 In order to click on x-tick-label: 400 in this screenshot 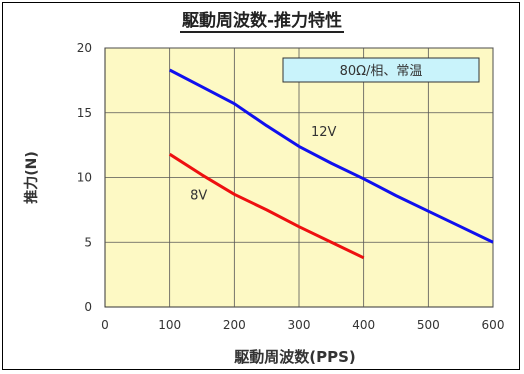, I will do `click(363, 325)`.